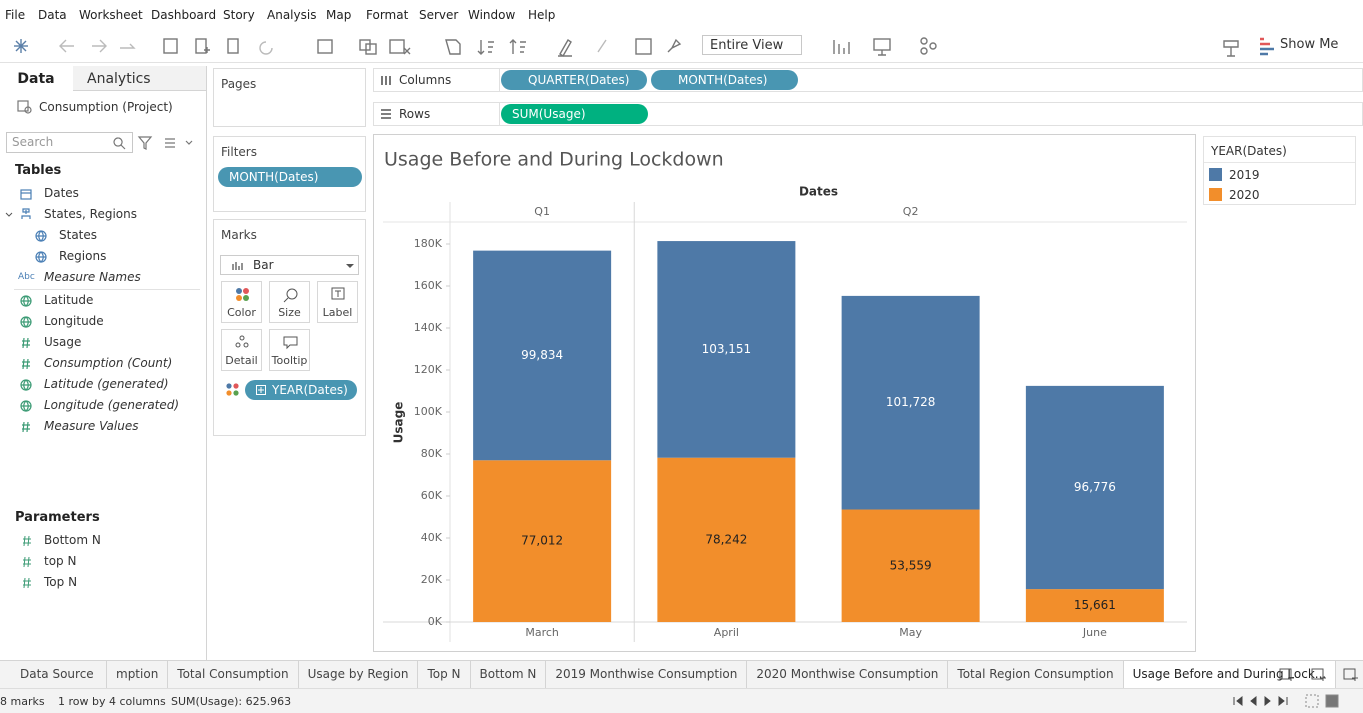 This screenshot has height=713, width=1363. Describe the element at coordinates (241, 350) in the screenshot. I see `mark-button: Detail` at that location.